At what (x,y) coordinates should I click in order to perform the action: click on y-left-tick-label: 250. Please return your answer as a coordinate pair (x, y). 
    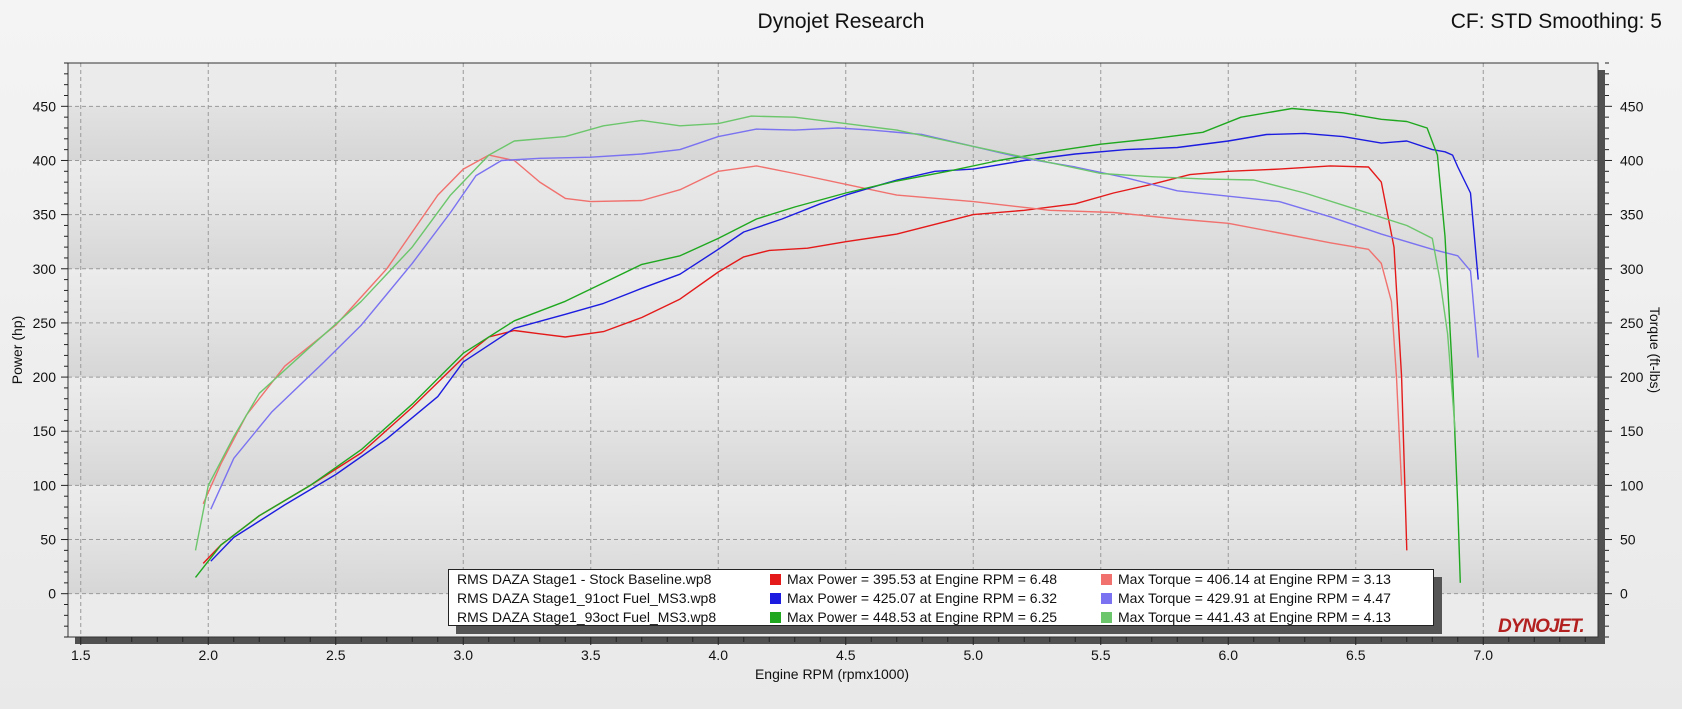
    Looking at the image, I should click on (45, 323).